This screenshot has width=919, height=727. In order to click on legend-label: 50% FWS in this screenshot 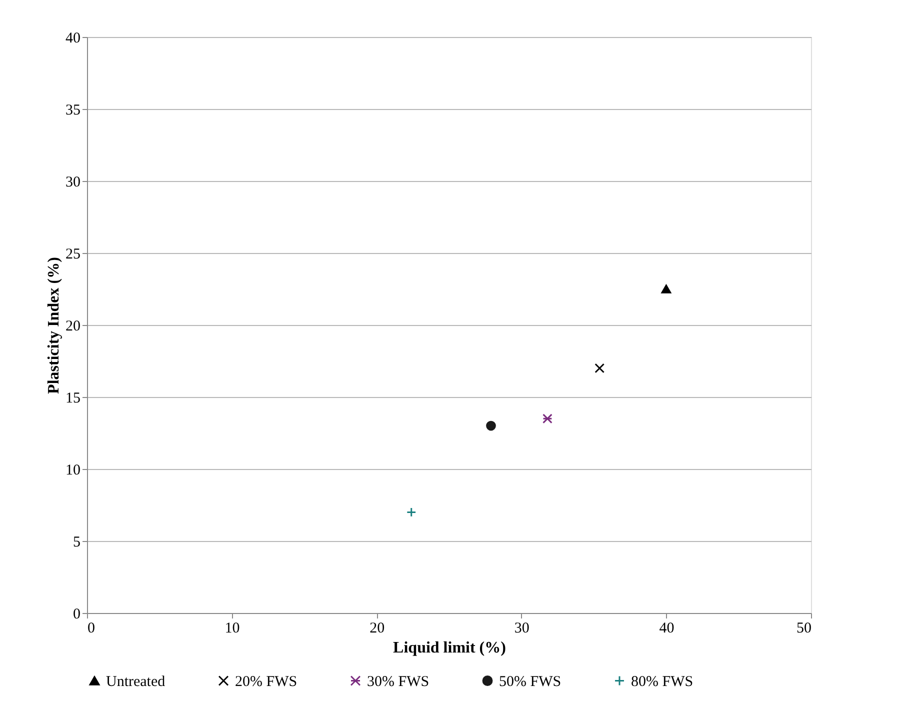, I will do `click(530, 682)`.